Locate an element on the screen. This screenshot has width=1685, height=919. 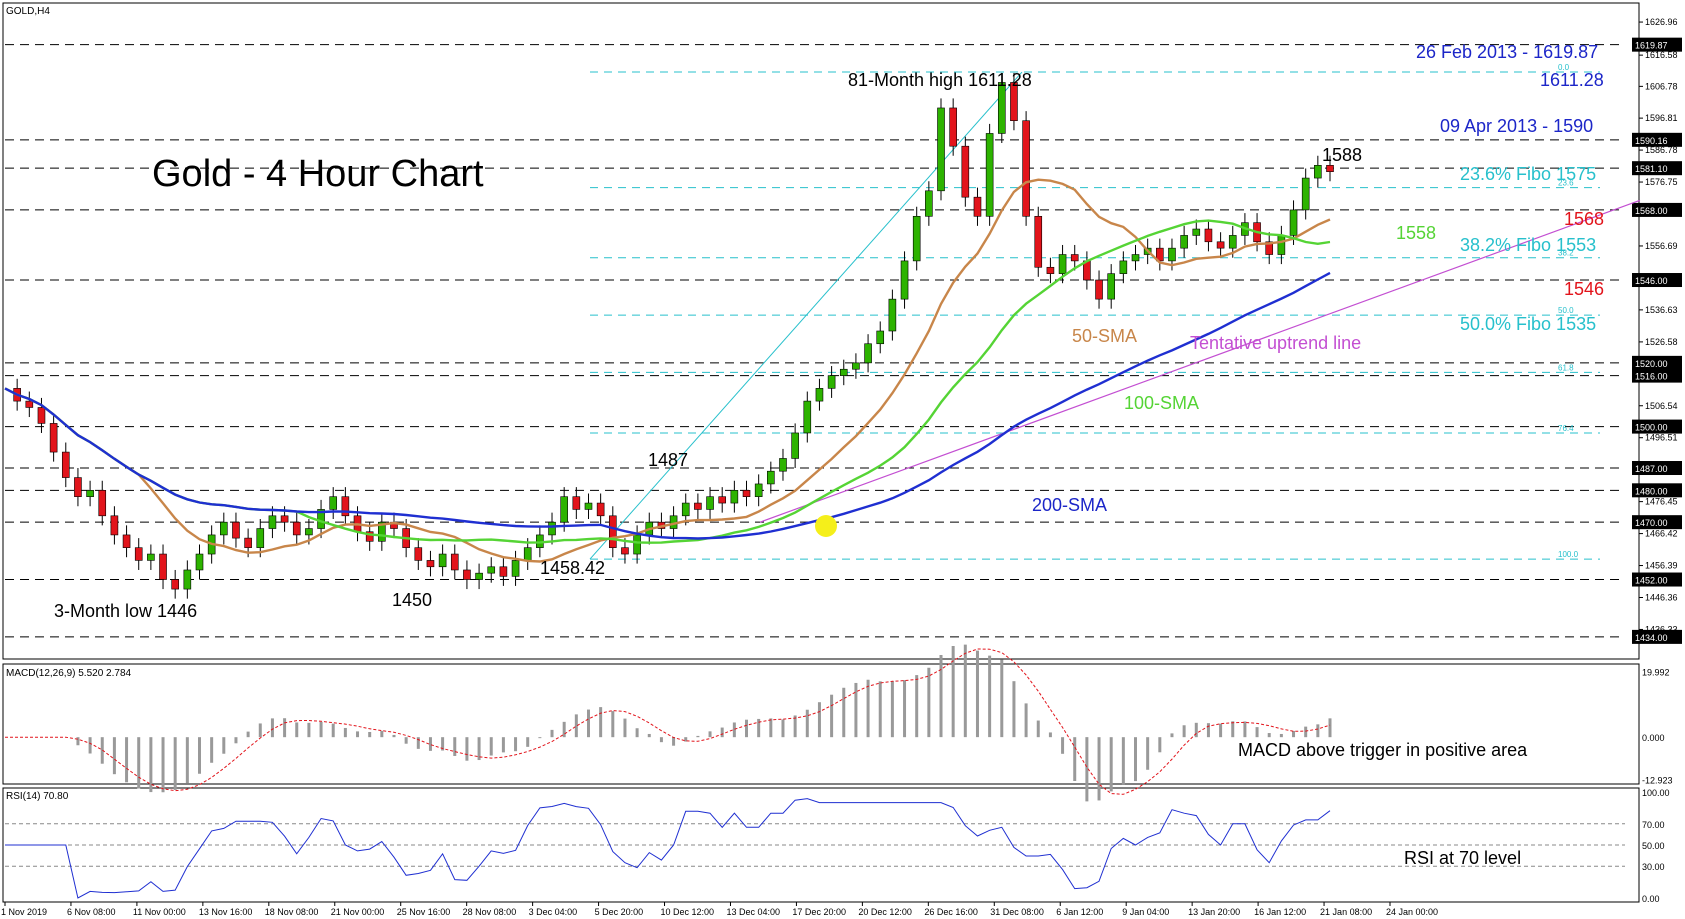
level-tag-label: 1546.00 is located at coordinates (1651, 281).